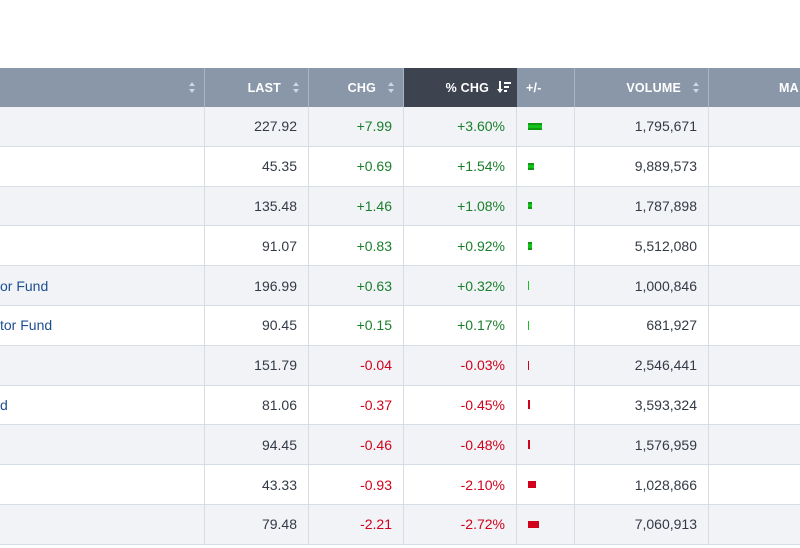 The width and height of the screenshot is (800, 548). Describe the element at coordinates (257, 365) in the screenshot. I see `last-price-cell: 151.79` at that location.